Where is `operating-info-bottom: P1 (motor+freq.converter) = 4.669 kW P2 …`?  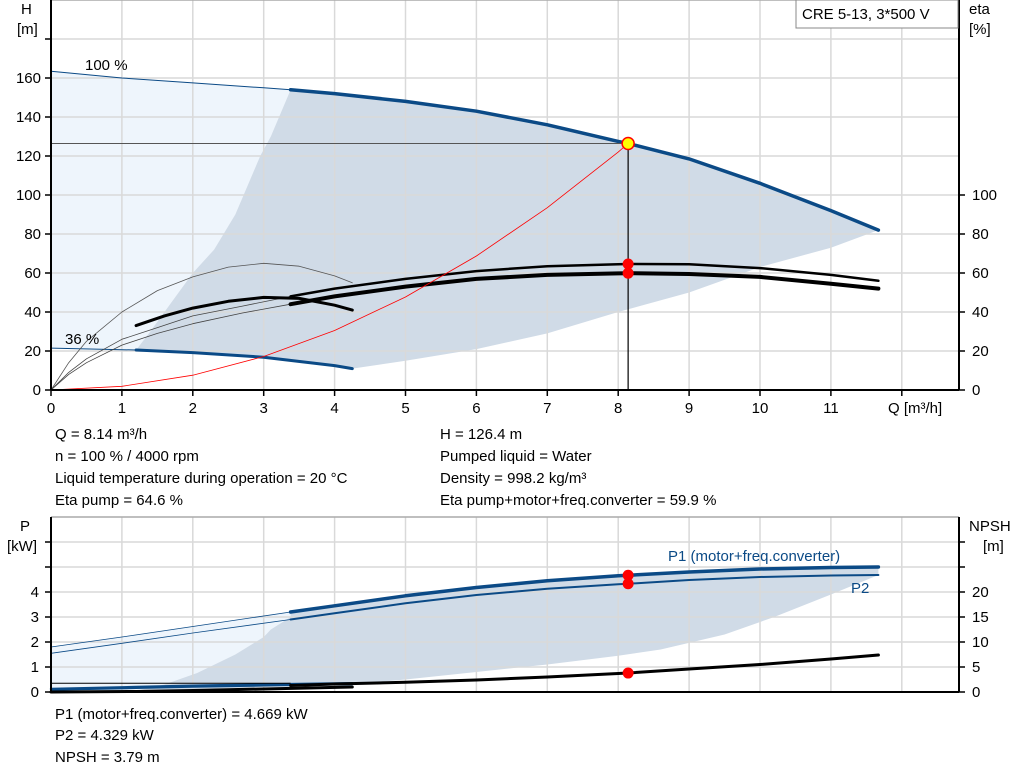 operating-info-bottom: P1 (motor+freq.converter) = 4.669 kW P2 … is located at coordinates (181, 736).